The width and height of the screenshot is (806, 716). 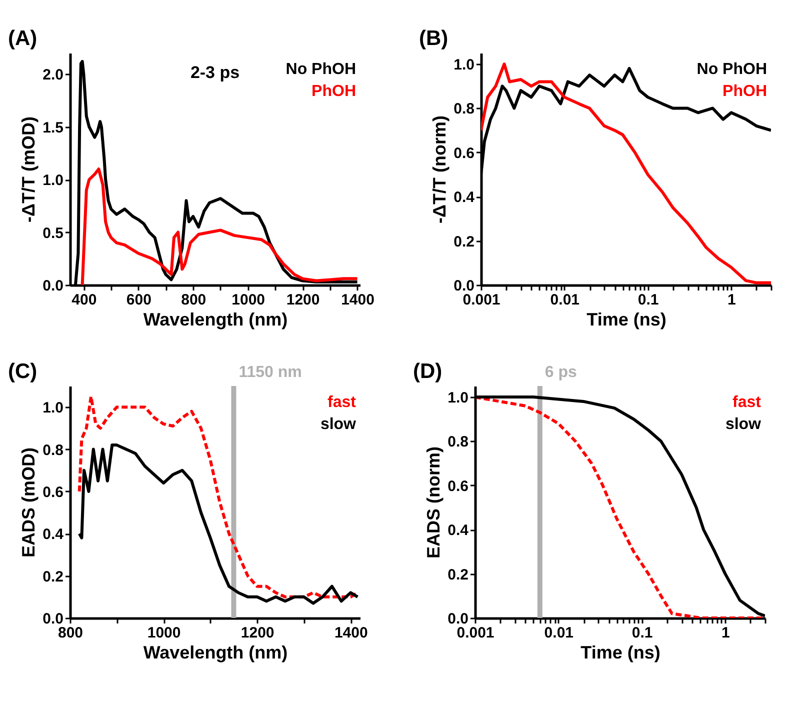 I want to click on y-axis-title: EADS (mOD), so click(x=28, y=502).